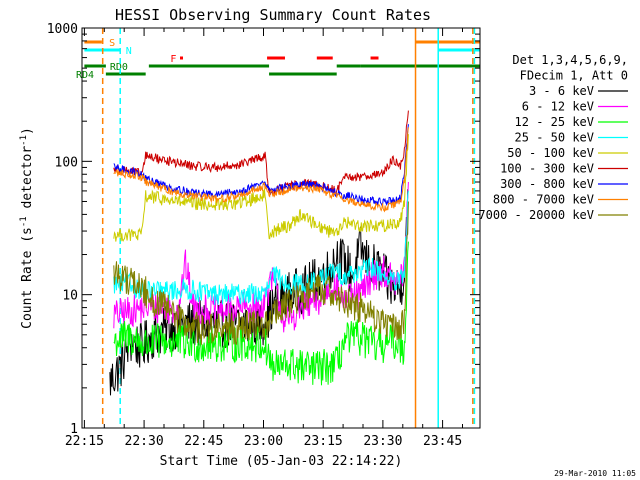 Image resolution: width=640 pixels, height=480 pixels. I want to click on legend-entry-label: 25 - 50 keV, so click(554, 138).